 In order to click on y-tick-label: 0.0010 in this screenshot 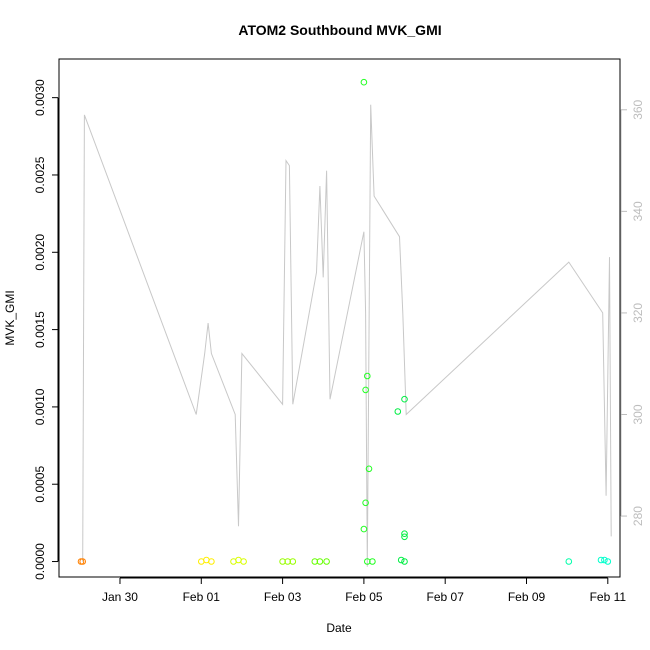, I will do `click(40, 406)`.